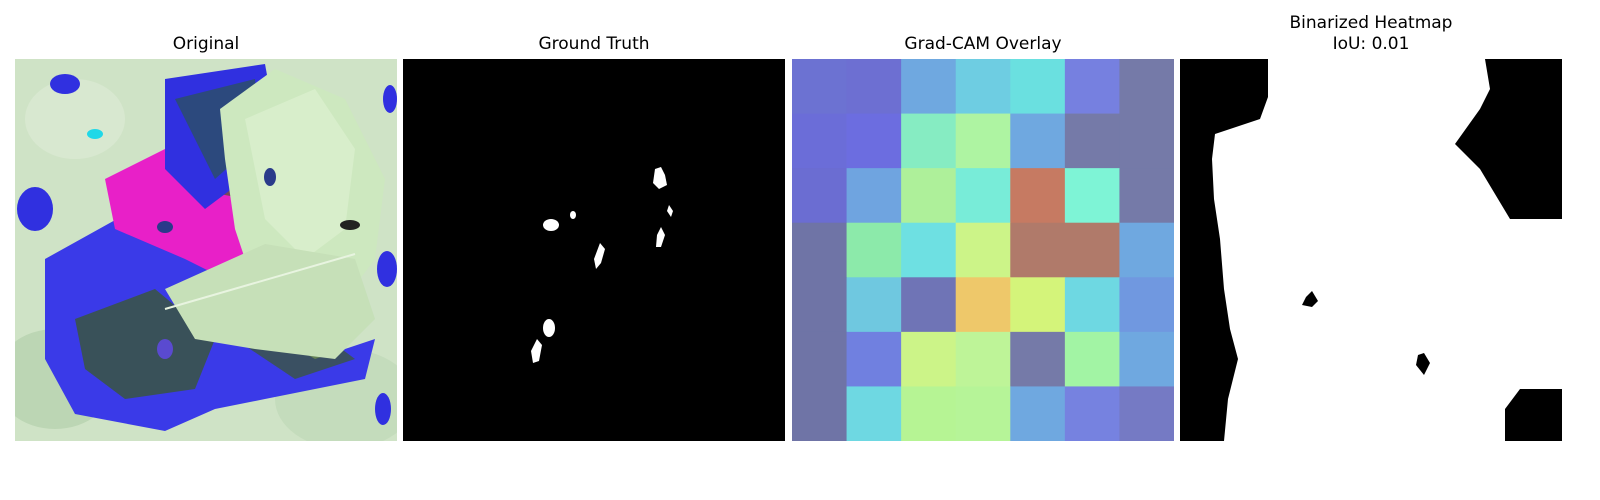 The width and height of the screenshot is (1600, 500). What do you see at coordinates (594, 44) in the screenshot?
I see `panel-title: Ground Truth` at bounding box center [594, 44].